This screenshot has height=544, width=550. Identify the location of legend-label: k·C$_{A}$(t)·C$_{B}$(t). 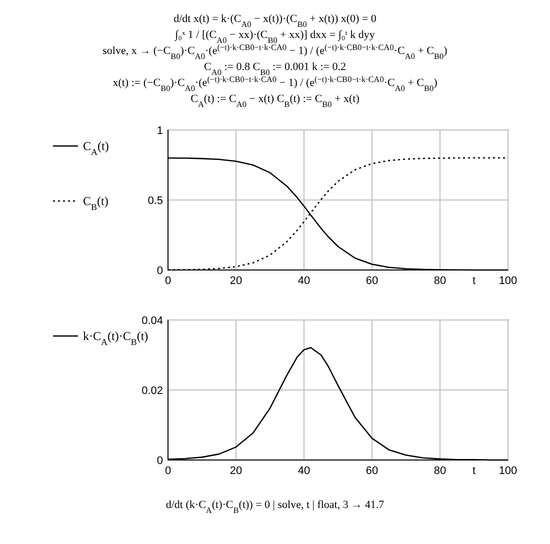
(115, 338).